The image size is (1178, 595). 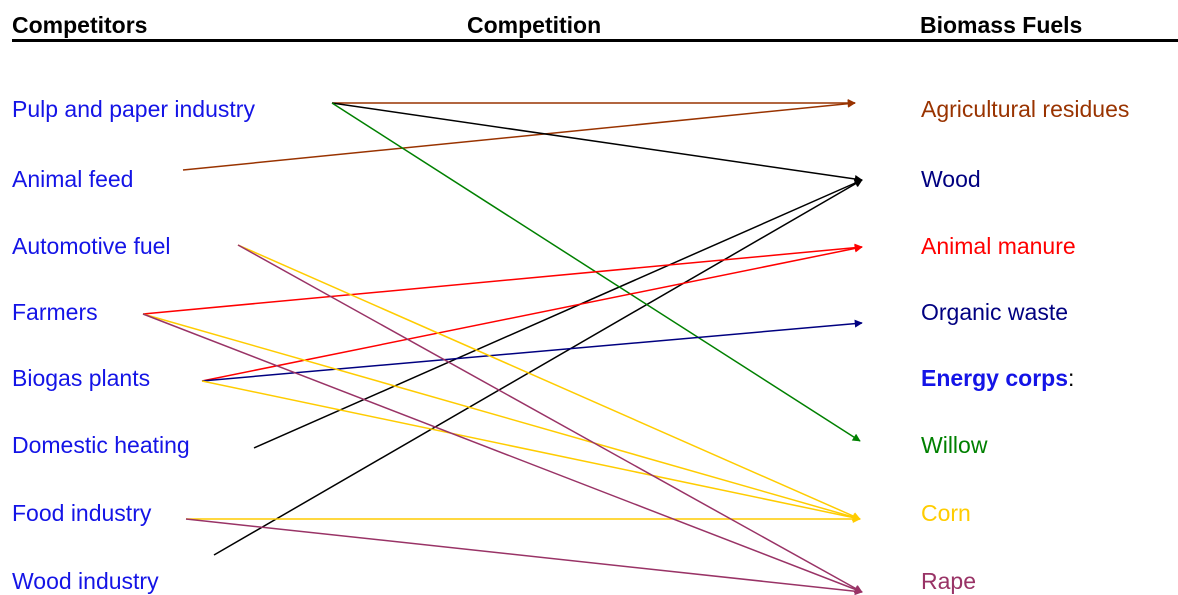 I want to click on arrow-biogas-to-organic, so click(x=532, y=350).